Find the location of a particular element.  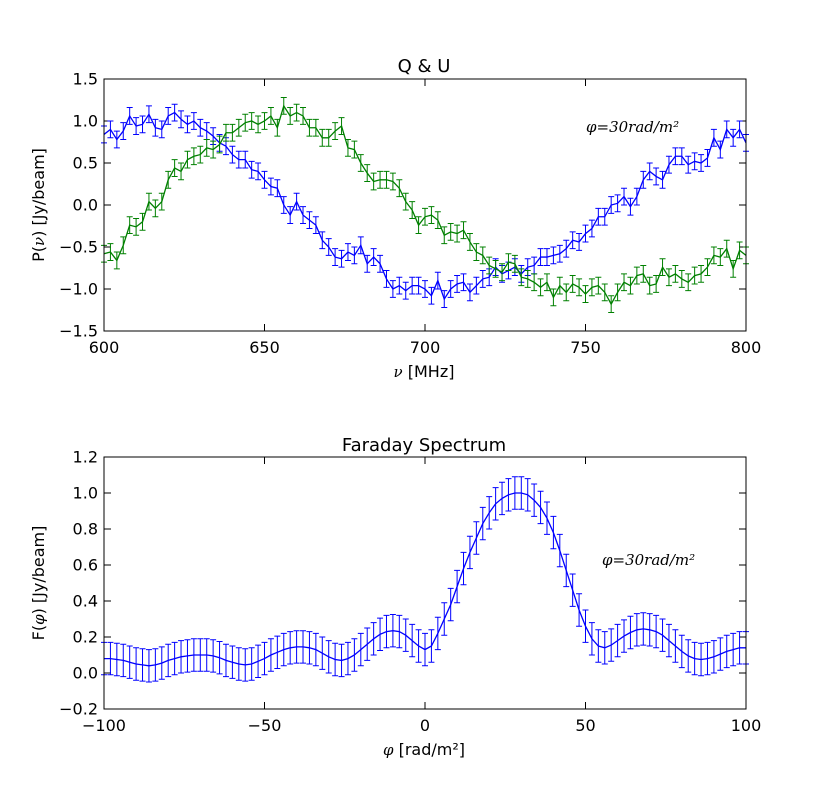

qu-y-tick-label: −1.5 is located at coordinates (78, 331).